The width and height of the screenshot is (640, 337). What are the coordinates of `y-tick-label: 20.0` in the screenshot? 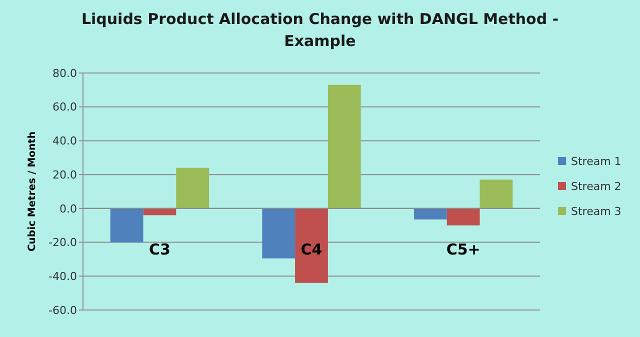 It's located at (64, 175).